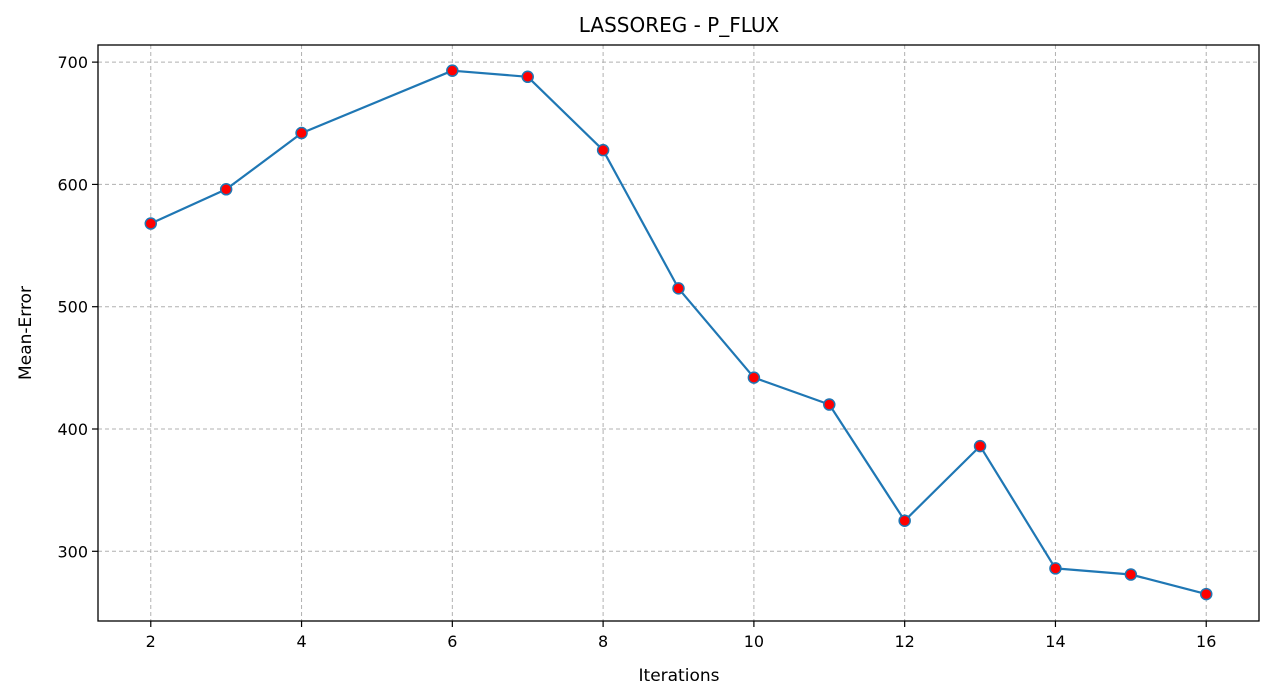  I want to click on y-axis: 300 400 500 600 700, so click(77, 307).